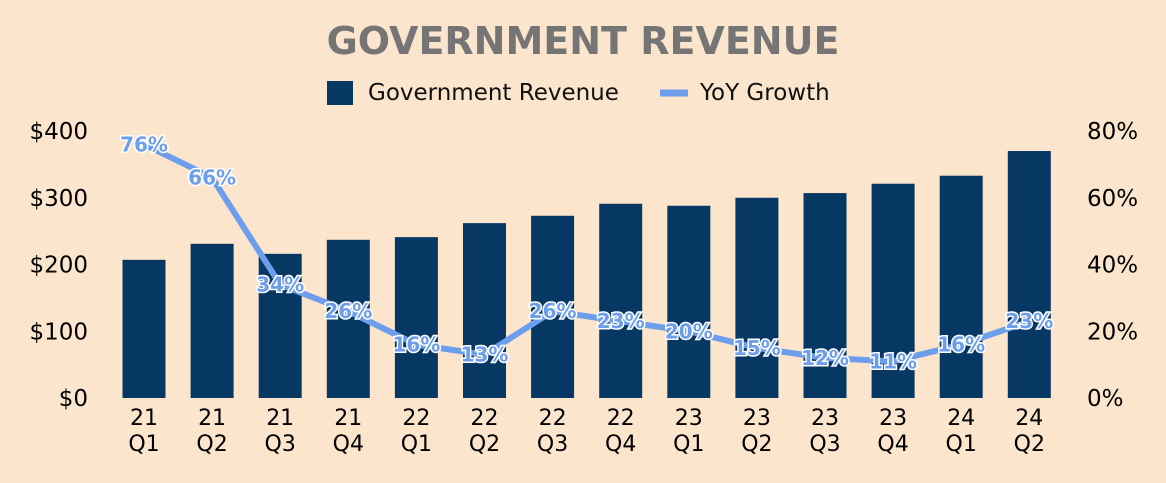 This screenshot has width=1166, height=483. I want to click on left-axis-tick-label: $300, so click(58, 199).